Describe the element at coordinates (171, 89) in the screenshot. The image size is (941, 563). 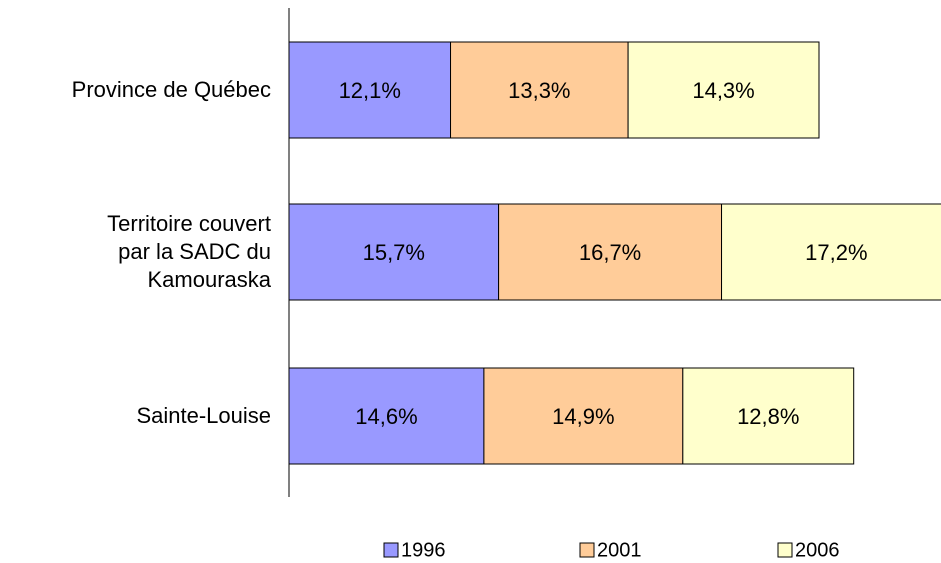
I see `category-label: Province de Québec` at that location.